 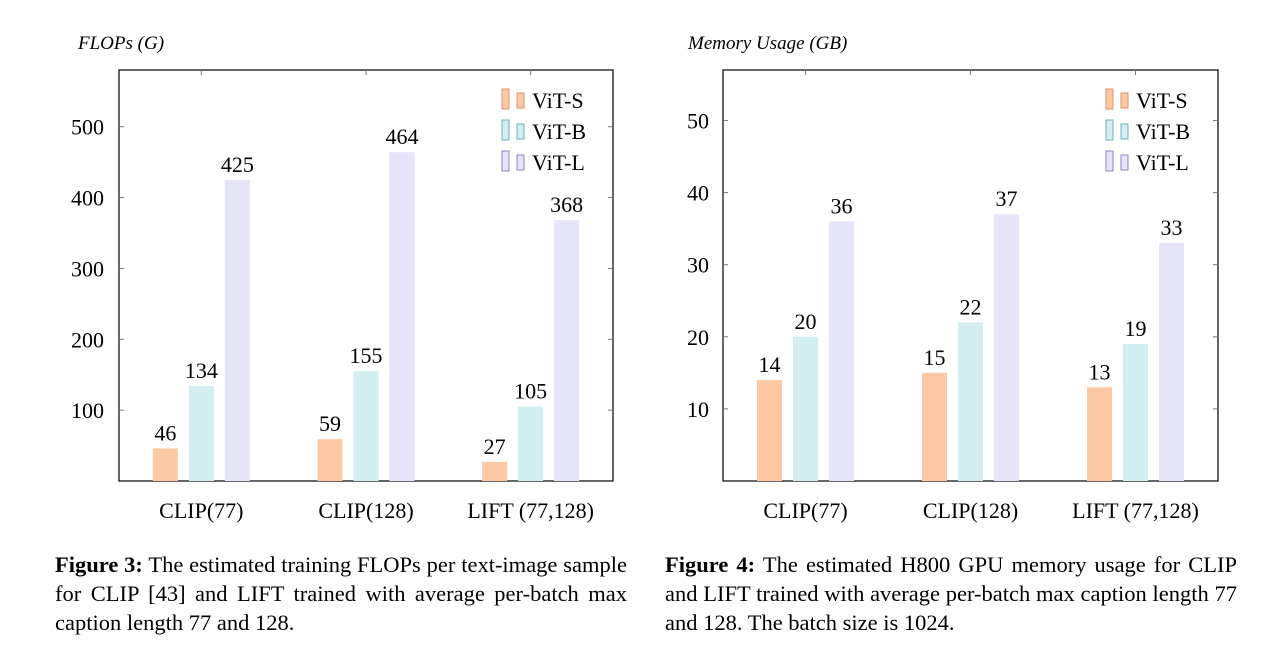 What do you see at coordinates (120, 43) in the screenshot?
I see `y-axis-label: FLOPs (G)` at bounding box center [120, 43].